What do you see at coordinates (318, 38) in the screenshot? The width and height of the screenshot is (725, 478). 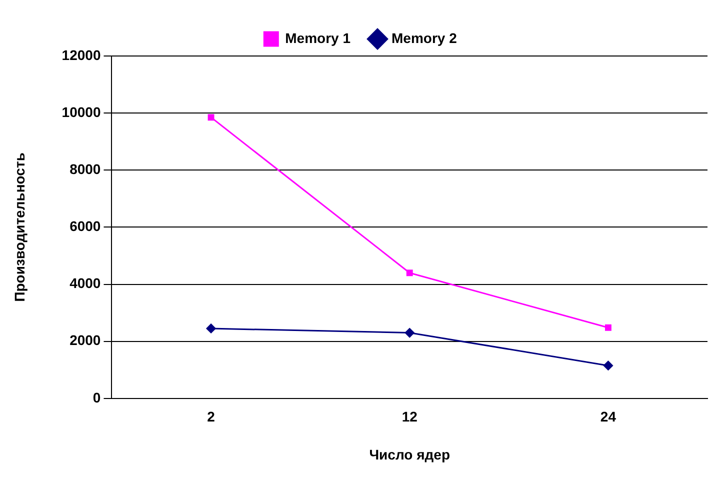 I see `legend-label: Memory 1` at bounding box center [318, 38].